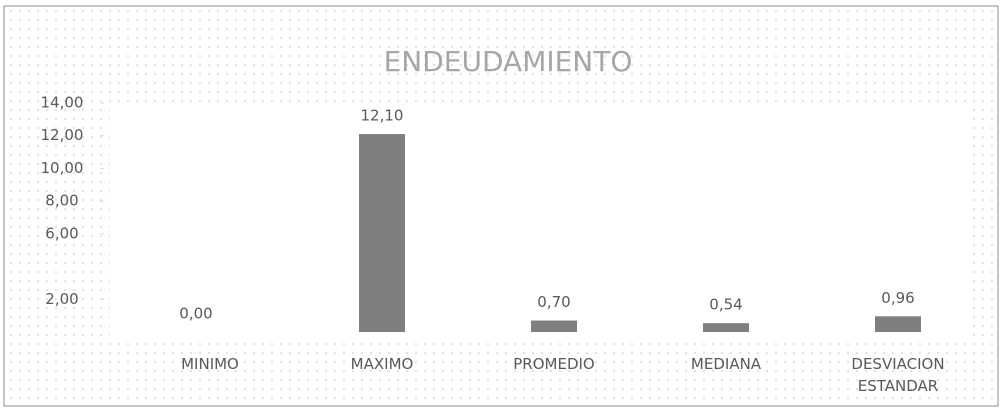  Describe the element at coordinates (508, 61) in the screenshot. I see `chart-title: ENDEUDAMIENTO` at that location.